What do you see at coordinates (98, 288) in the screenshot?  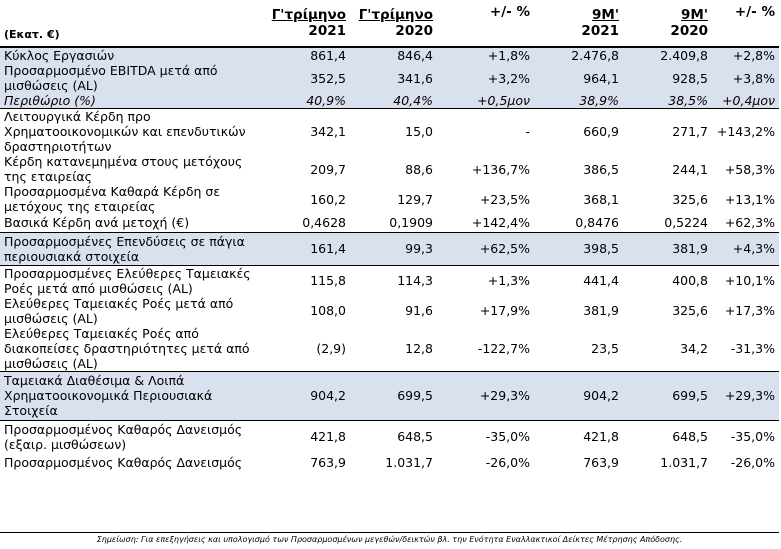 I see `row-label-line: Ροές μετά από μισθώσεις (AL)` at bounding box center [98, 288].